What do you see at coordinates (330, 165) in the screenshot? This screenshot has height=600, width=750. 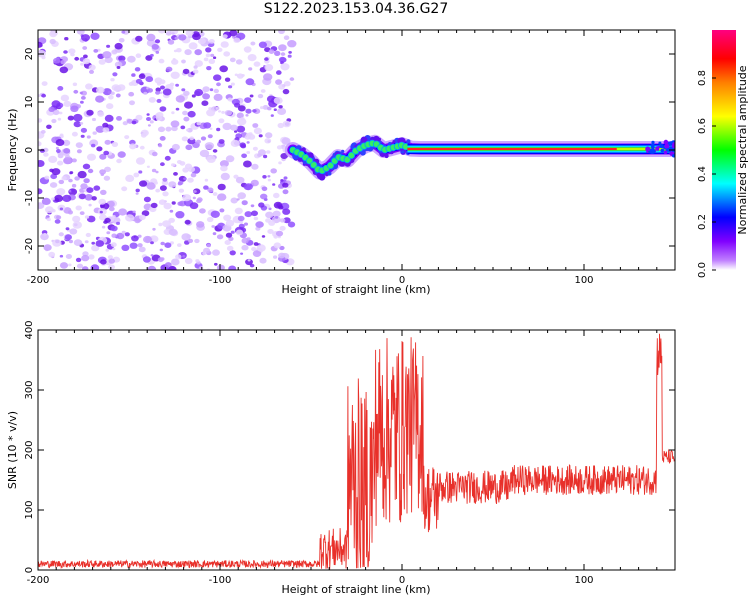 I see `ridge-peak-marker` at bounding box center [330, 165].